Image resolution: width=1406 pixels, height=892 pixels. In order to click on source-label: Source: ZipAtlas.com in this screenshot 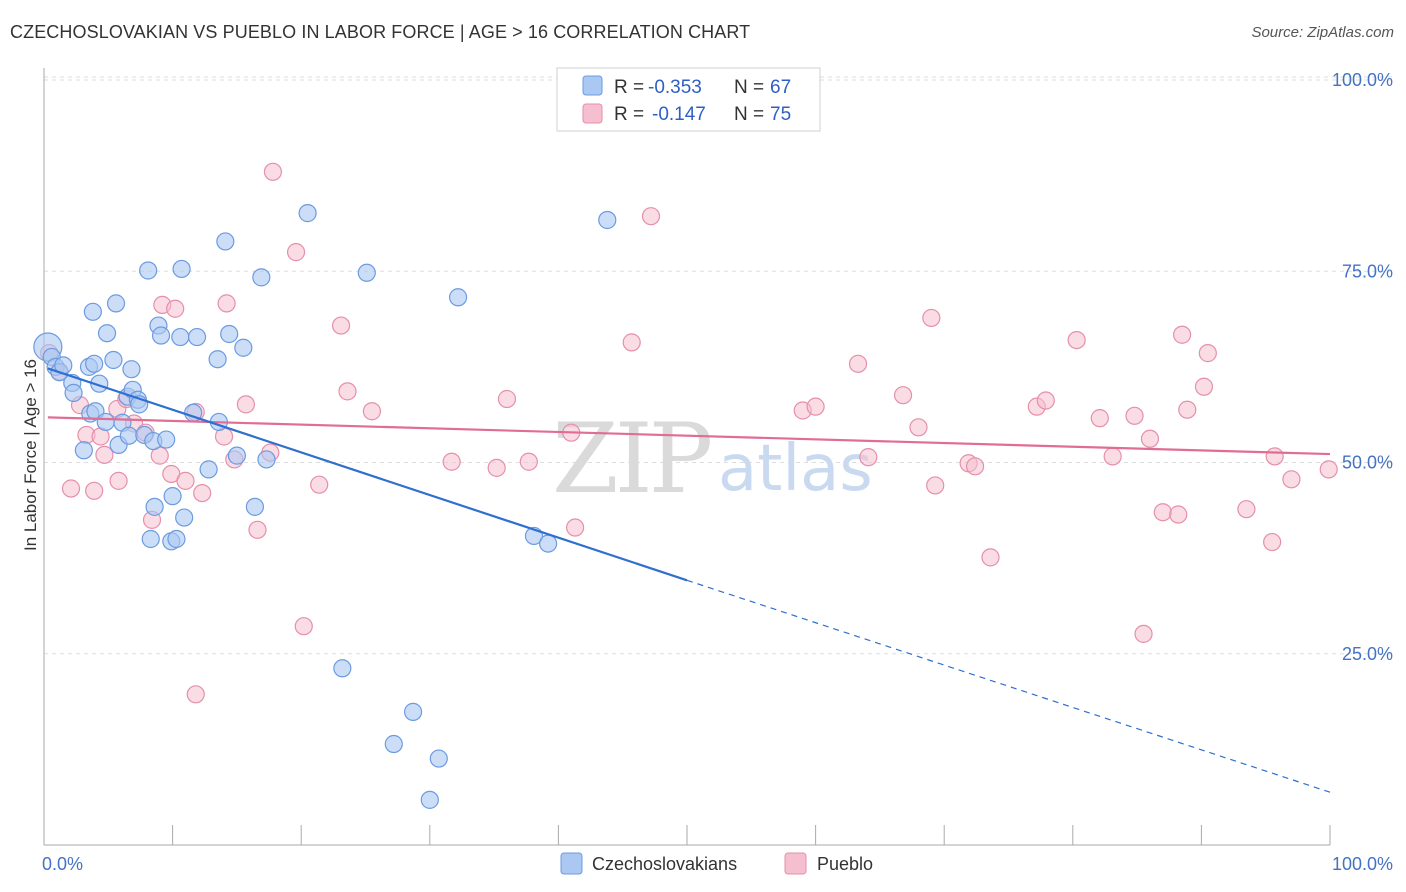, I will do `click(1322, 32)`.